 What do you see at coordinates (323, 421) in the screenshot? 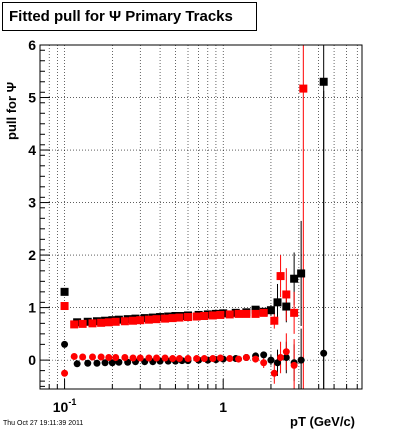
I see `x-axis-label: pT (GeV/c)` at bounding box center [323, 421].